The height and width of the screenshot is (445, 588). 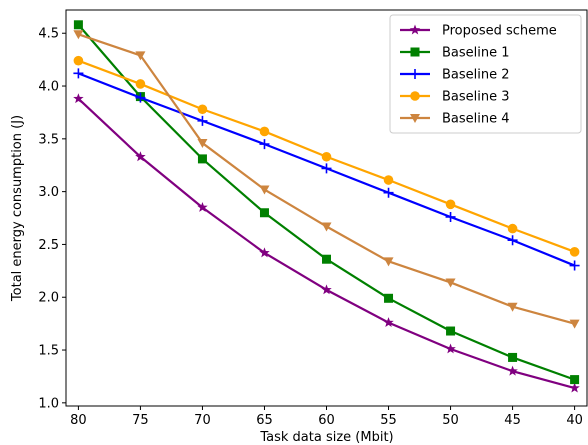 I want to click on legend-label: Proposed scheme, so click(x=499, y=31).